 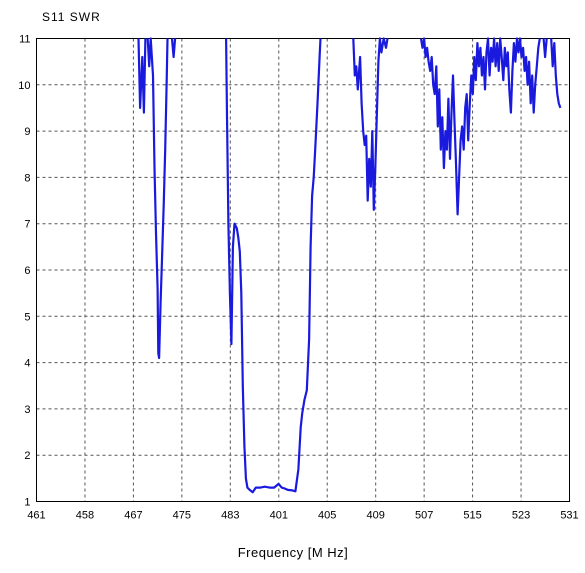 I want to click on x-tick-label: 515, so click(x=472, y=516).